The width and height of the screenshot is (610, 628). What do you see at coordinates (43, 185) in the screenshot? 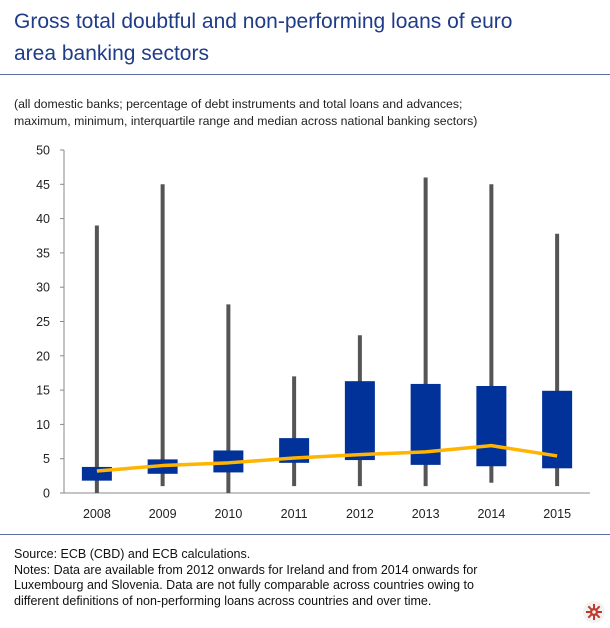
I see `y-tick-label: 45` at bounding box center [43, 185].